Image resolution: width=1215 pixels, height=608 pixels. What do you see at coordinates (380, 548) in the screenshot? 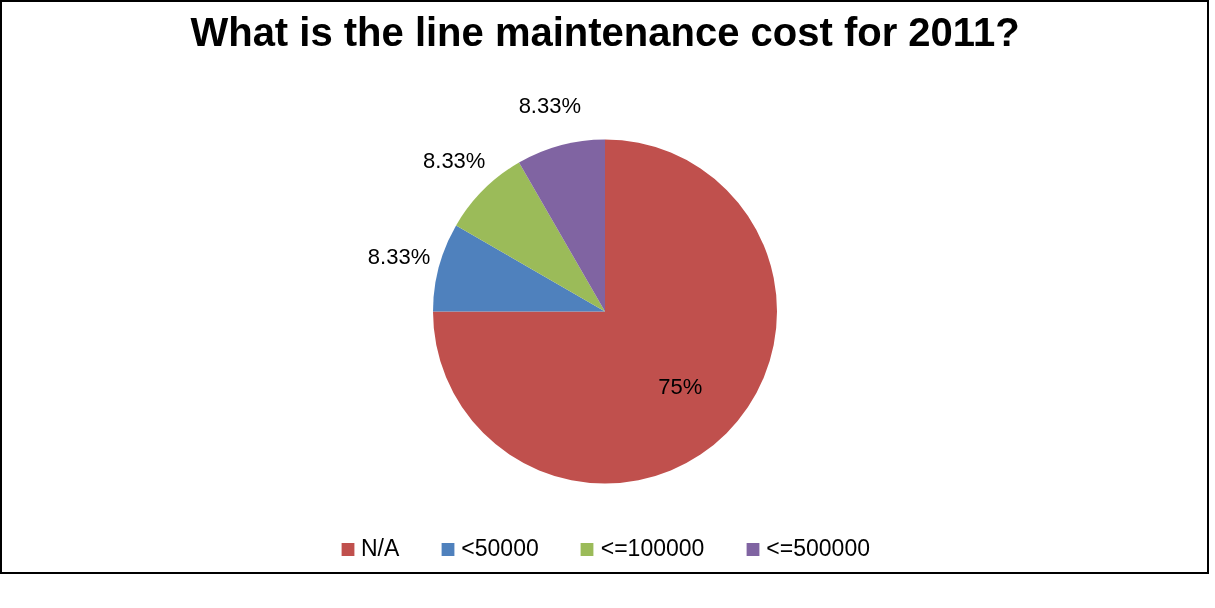
I see `legend-label: N/A` at bounding box center [380, 548].